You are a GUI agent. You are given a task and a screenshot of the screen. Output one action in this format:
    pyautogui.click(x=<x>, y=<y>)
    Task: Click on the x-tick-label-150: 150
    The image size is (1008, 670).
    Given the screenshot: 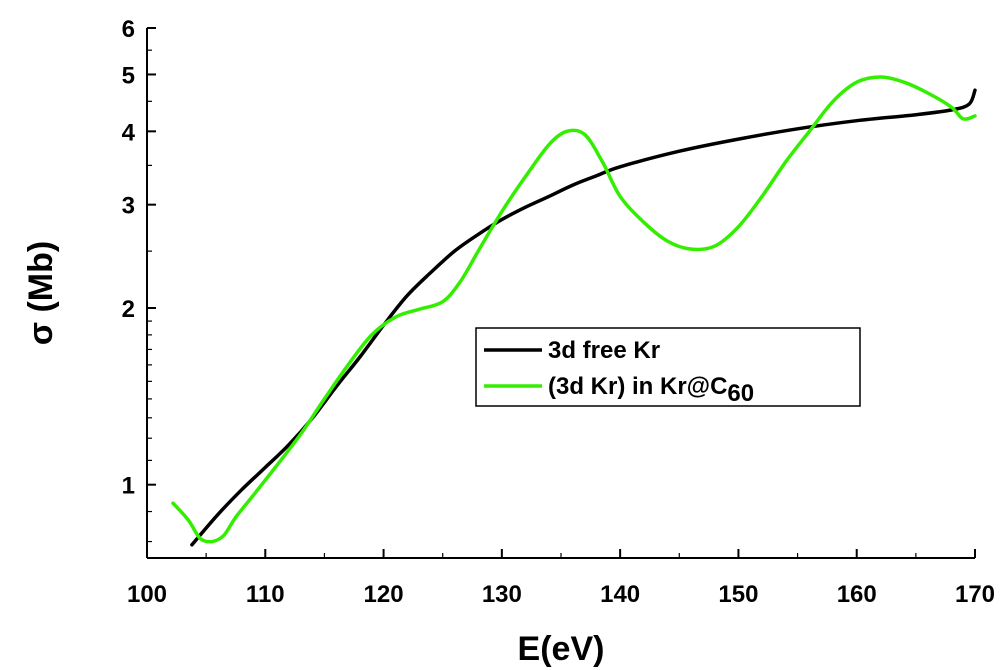 What is the action you would take?
    pyautogui.click(x=738, y=594)
    